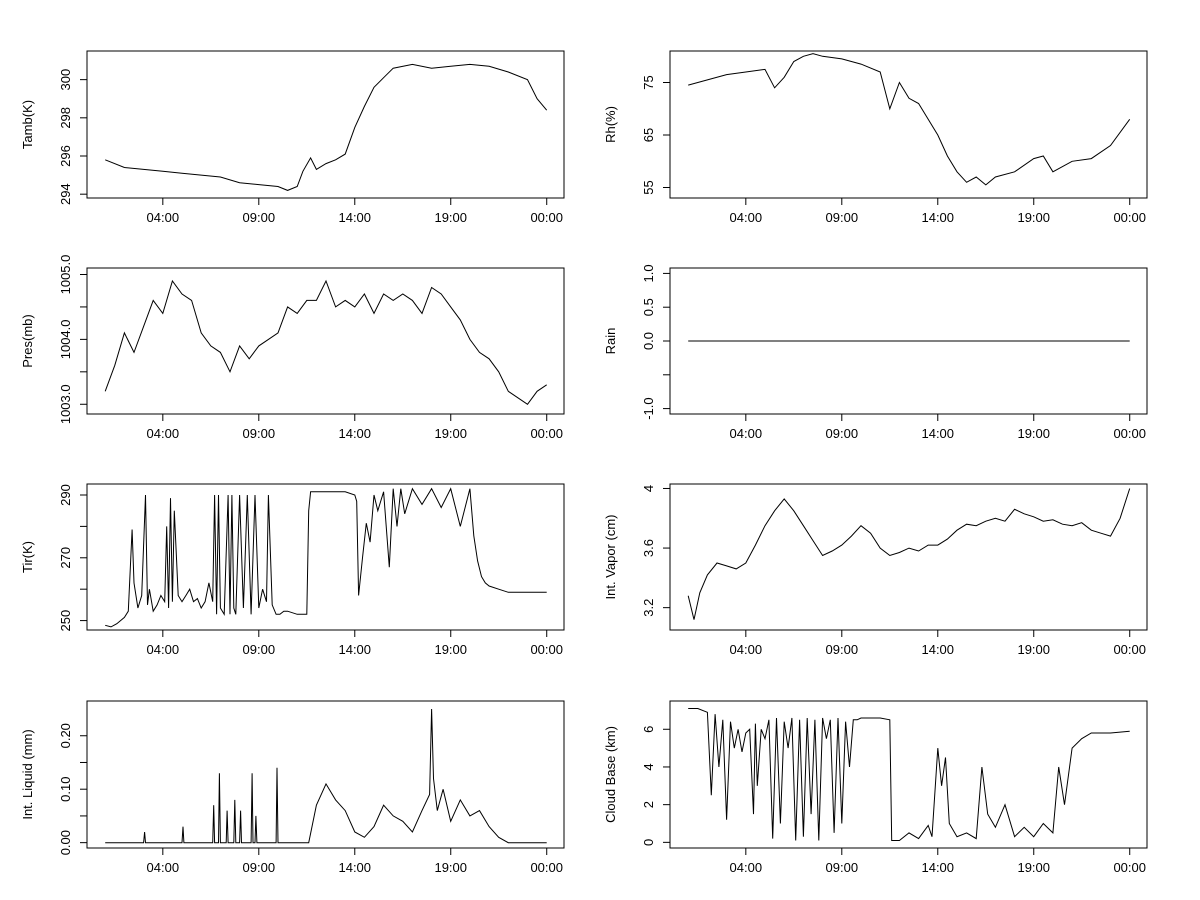 The image size is (1200, 900). Describe the element at coordinates (65, 339) in the screenshot. I see `y-tick-label: 1004.0` at that location.